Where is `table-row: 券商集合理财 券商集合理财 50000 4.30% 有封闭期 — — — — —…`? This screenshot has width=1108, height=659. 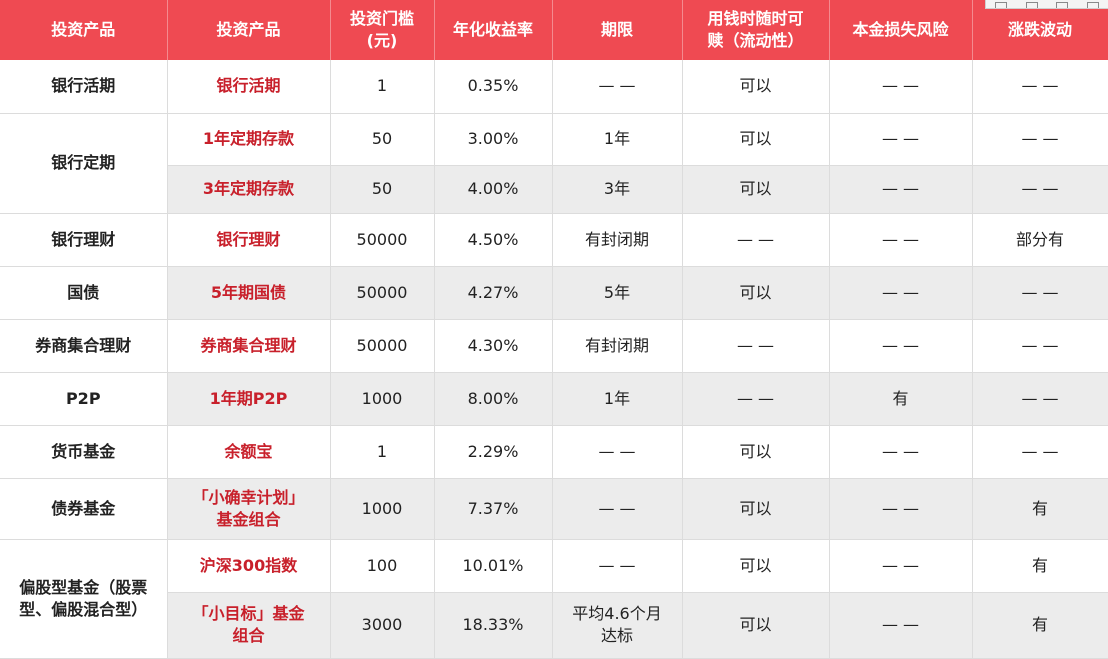 table-row: 券商集合理财 券商集合理财 50000 4.30% 有封闭期 — — — — —… is located at coordinates (554, 346).